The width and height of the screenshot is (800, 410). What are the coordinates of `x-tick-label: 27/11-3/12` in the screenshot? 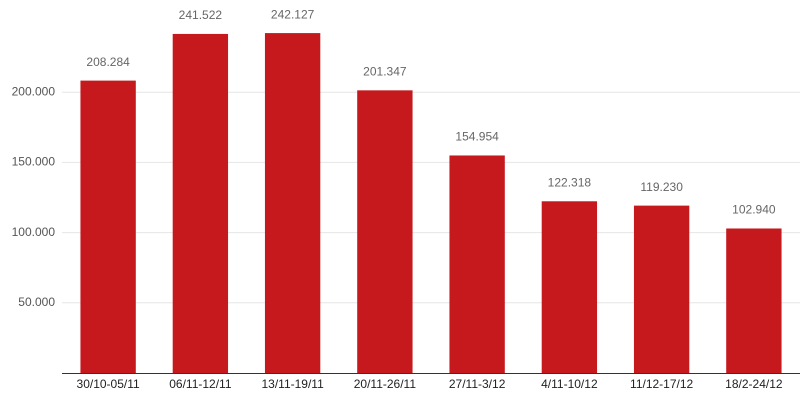 It's located at (477, 384).